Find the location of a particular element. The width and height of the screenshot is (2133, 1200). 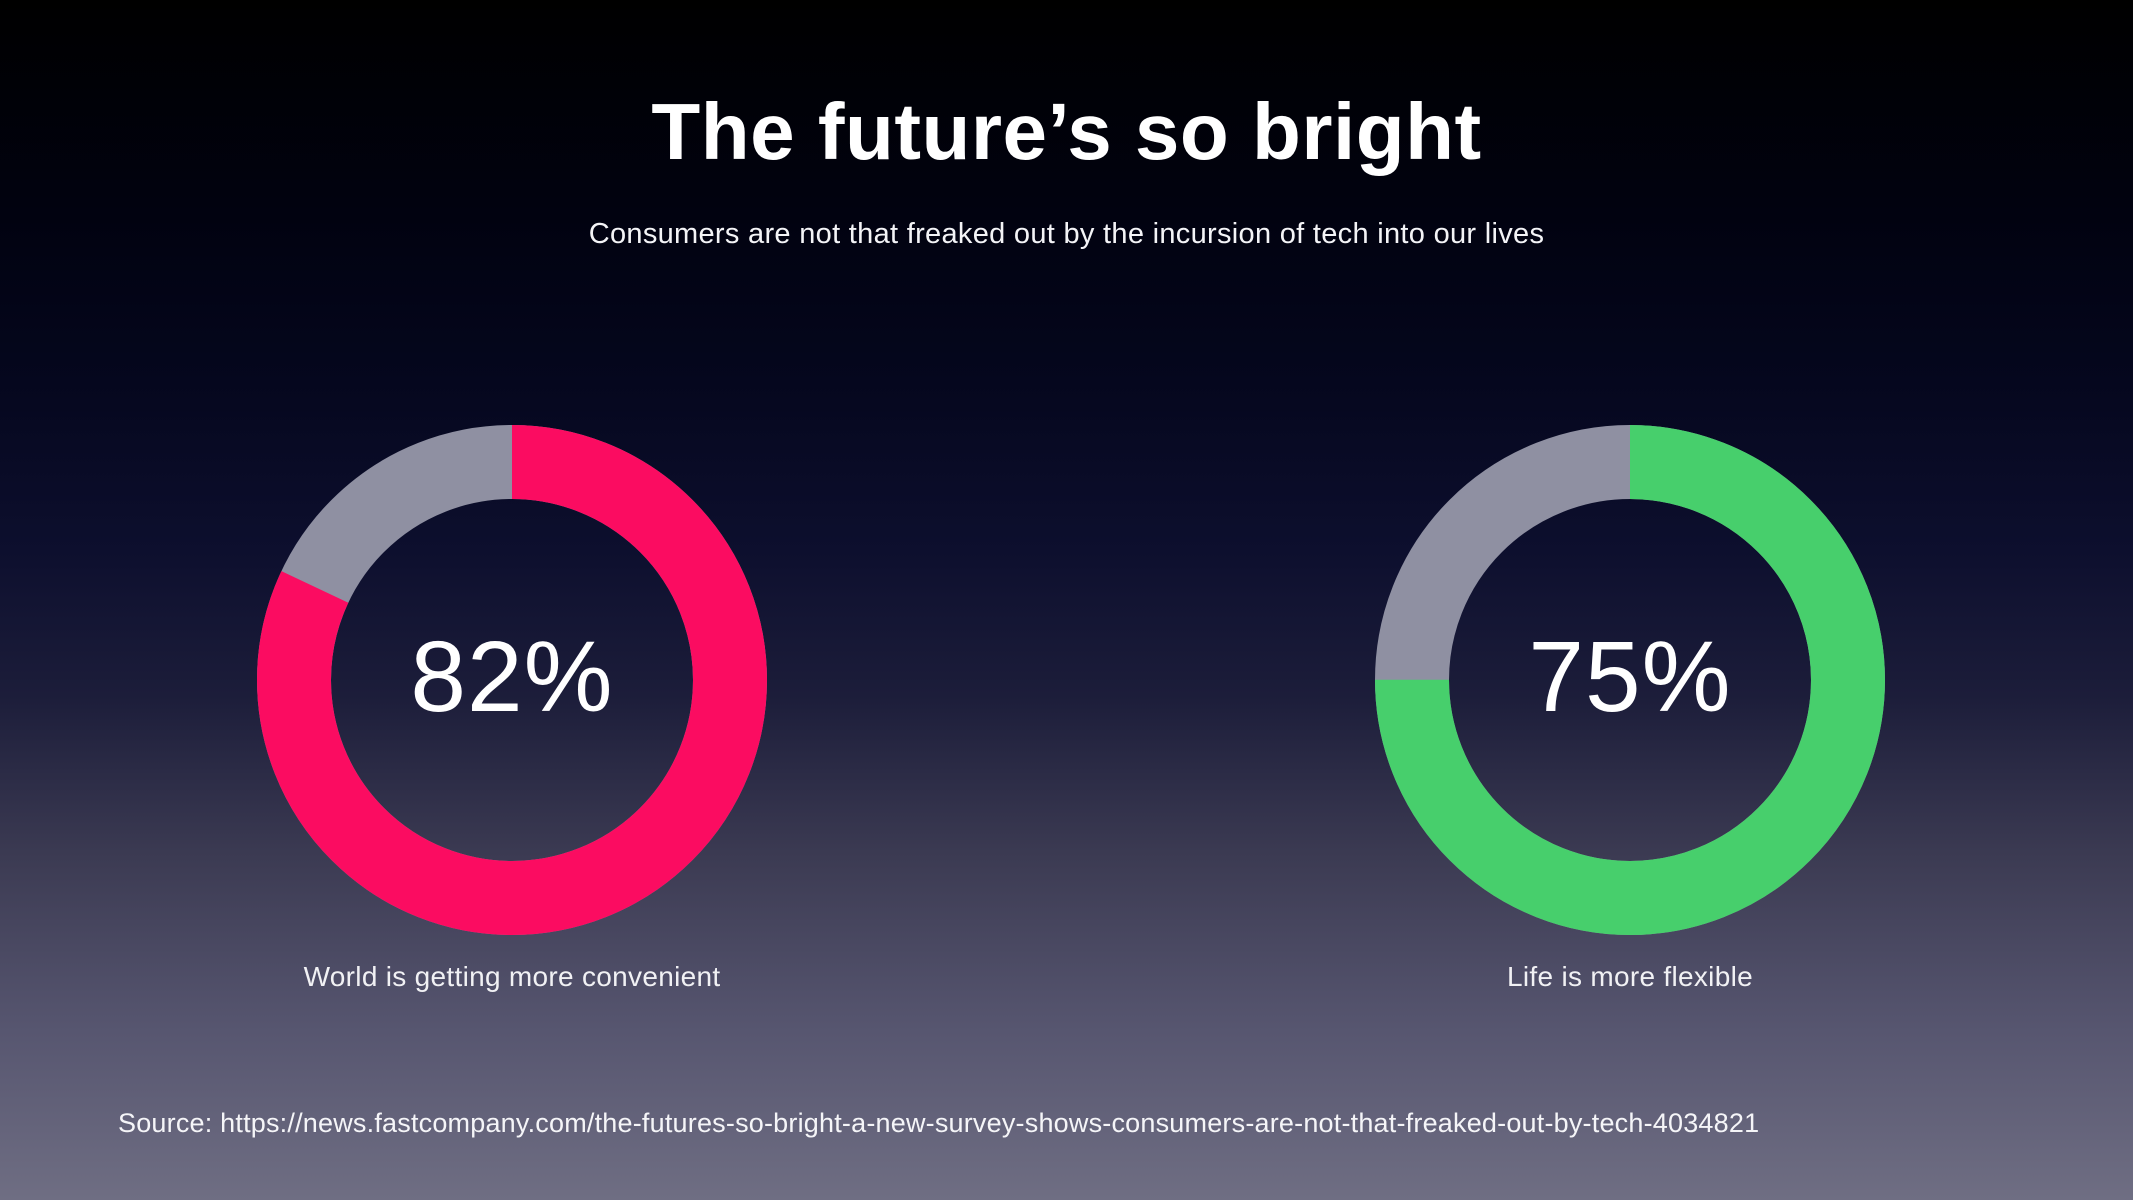

donut-ring-wrap: 82% is located at coordinates (512, 680).